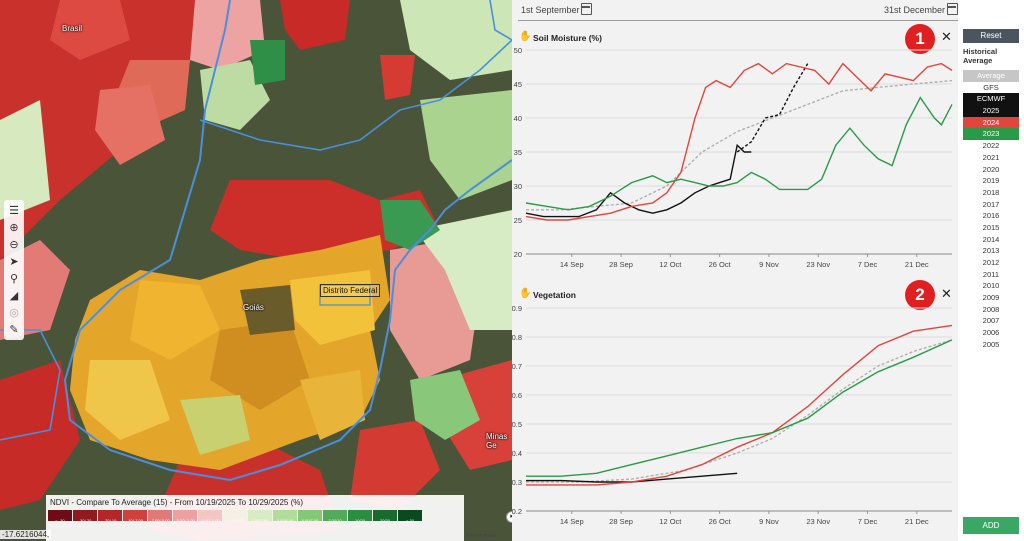 Image resolution: width=1024 pixels, height=541 pixels. What do you see at coordinates (739, 411) in the screenshot?
I see `series-line-average` at bounding box center [739, 411].